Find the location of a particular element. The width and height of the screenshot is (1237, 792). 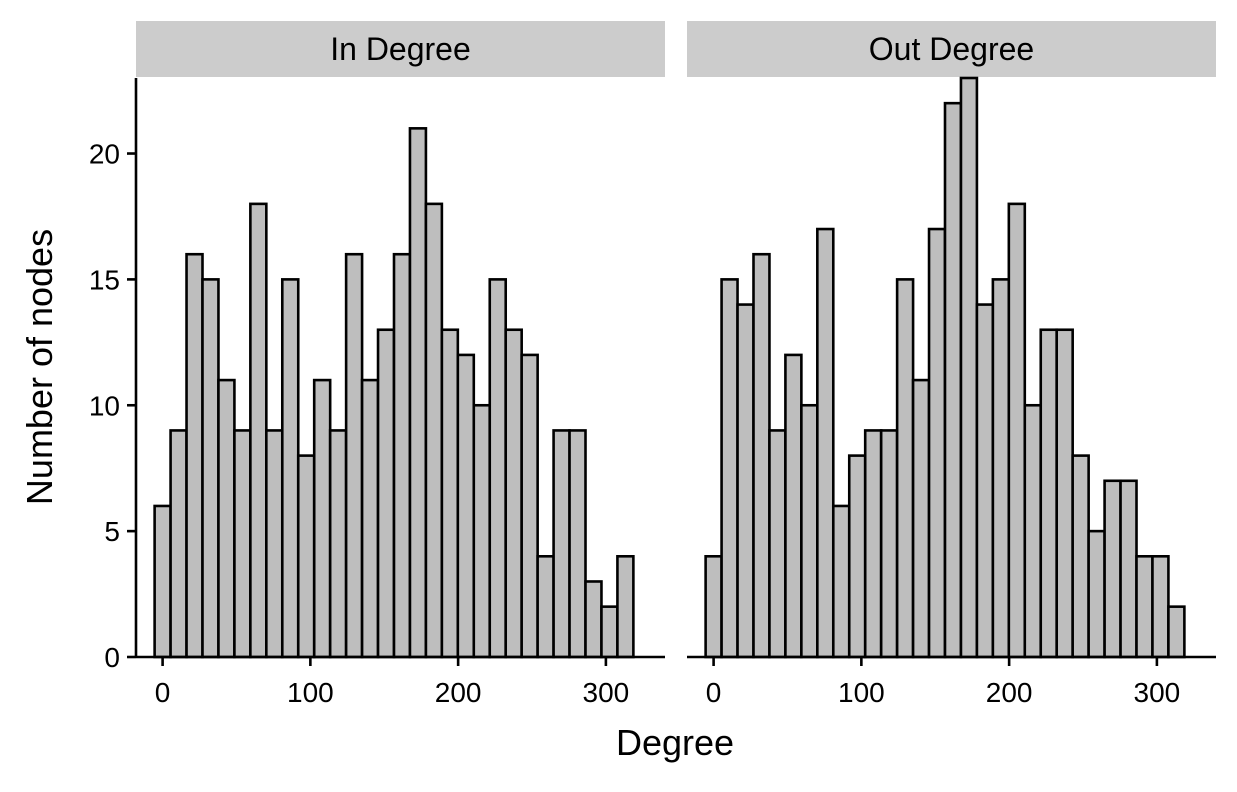

y-tick-label: 5 is located at coordinates (112, 531).